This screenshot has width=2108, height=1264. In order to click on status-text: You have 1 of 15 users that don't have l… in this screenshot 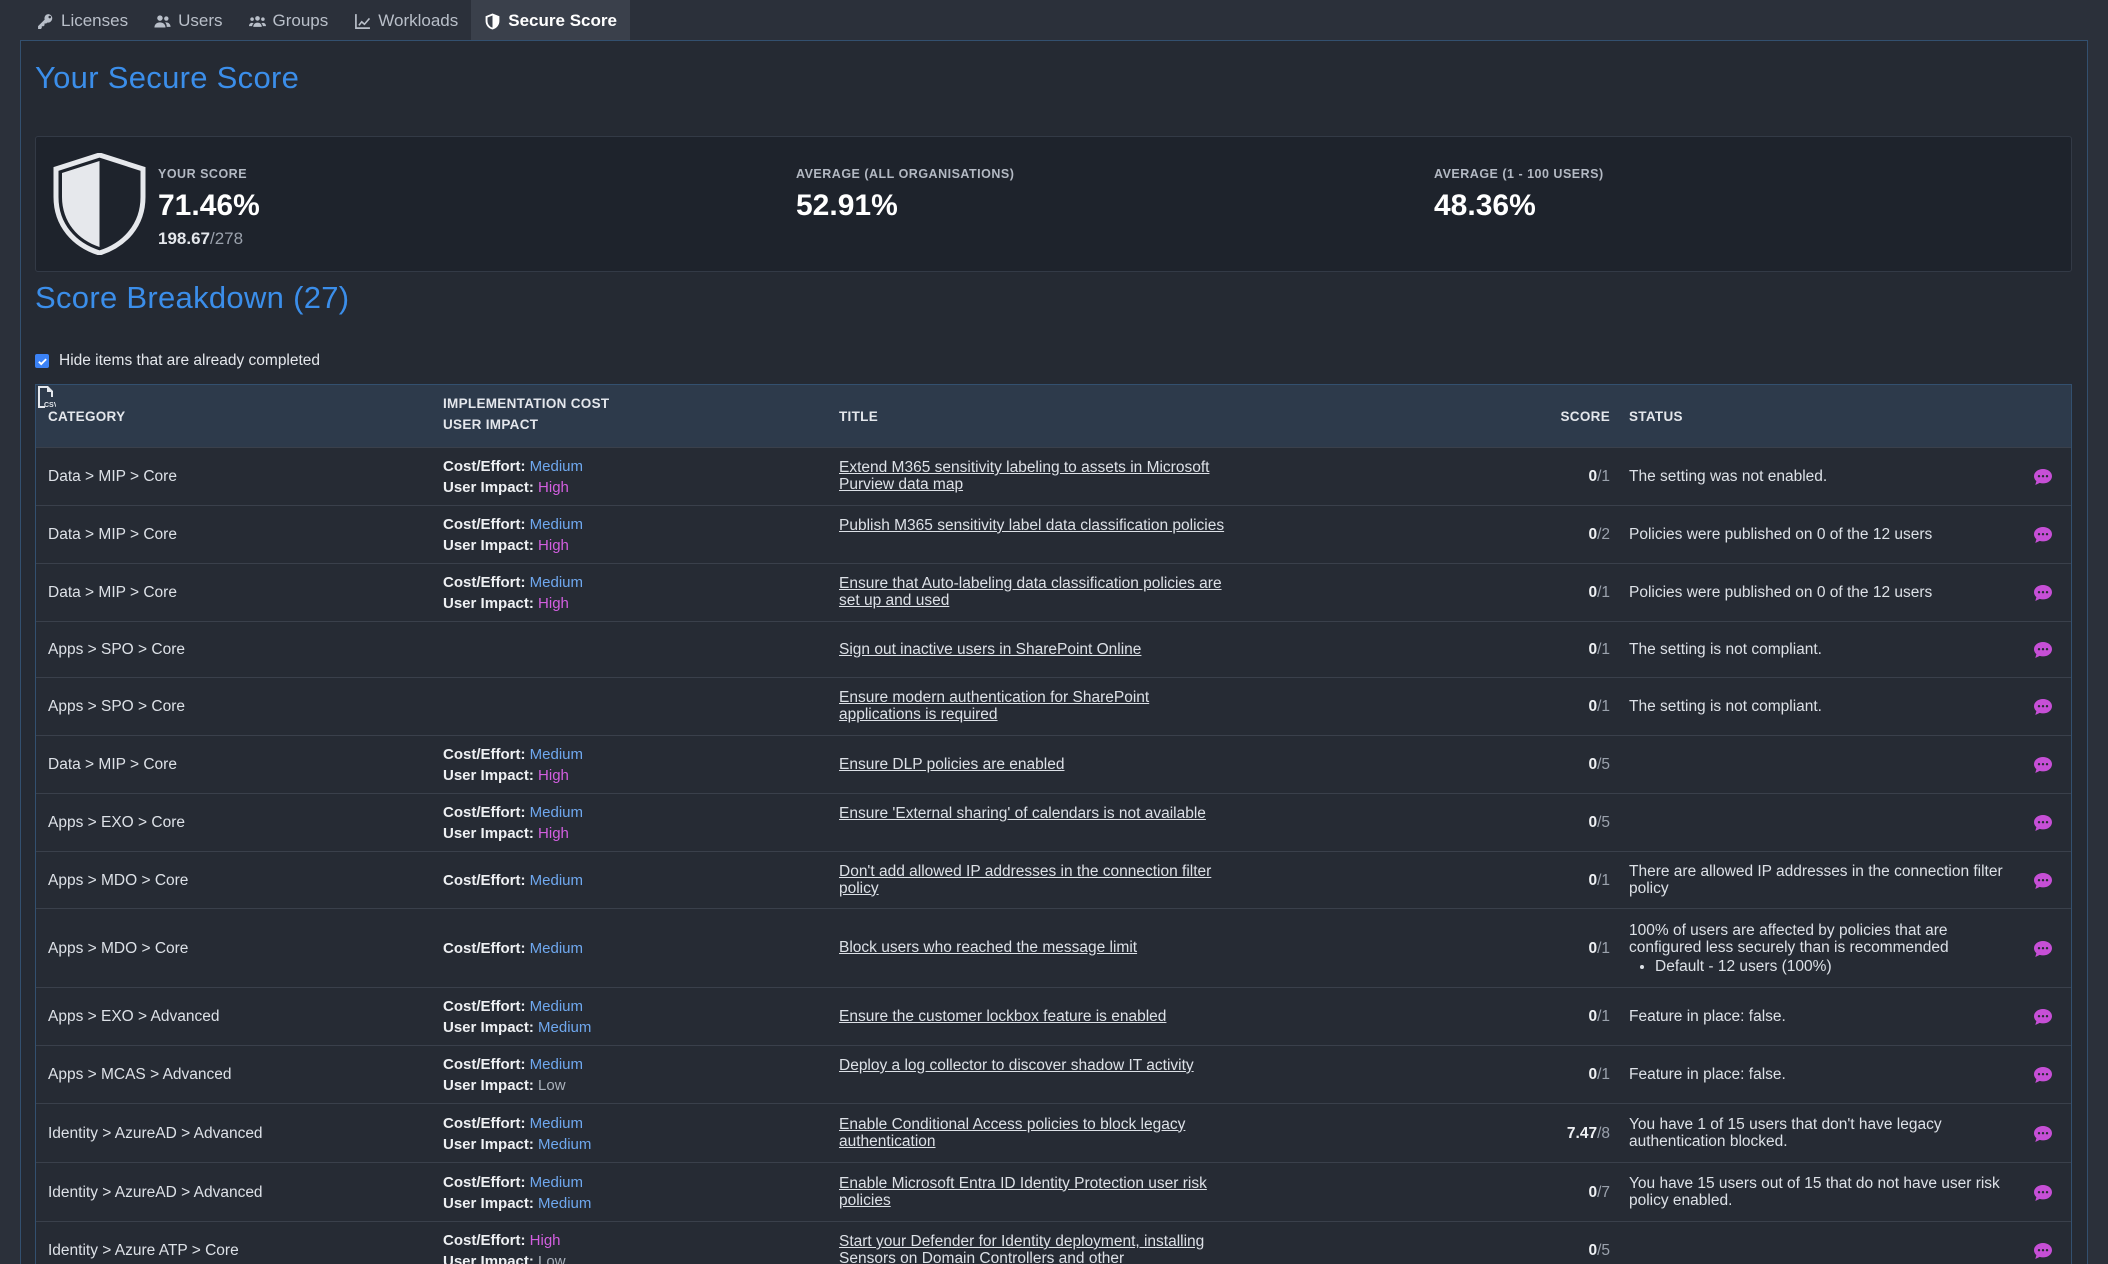, I will do `click(1785, 1132)`.